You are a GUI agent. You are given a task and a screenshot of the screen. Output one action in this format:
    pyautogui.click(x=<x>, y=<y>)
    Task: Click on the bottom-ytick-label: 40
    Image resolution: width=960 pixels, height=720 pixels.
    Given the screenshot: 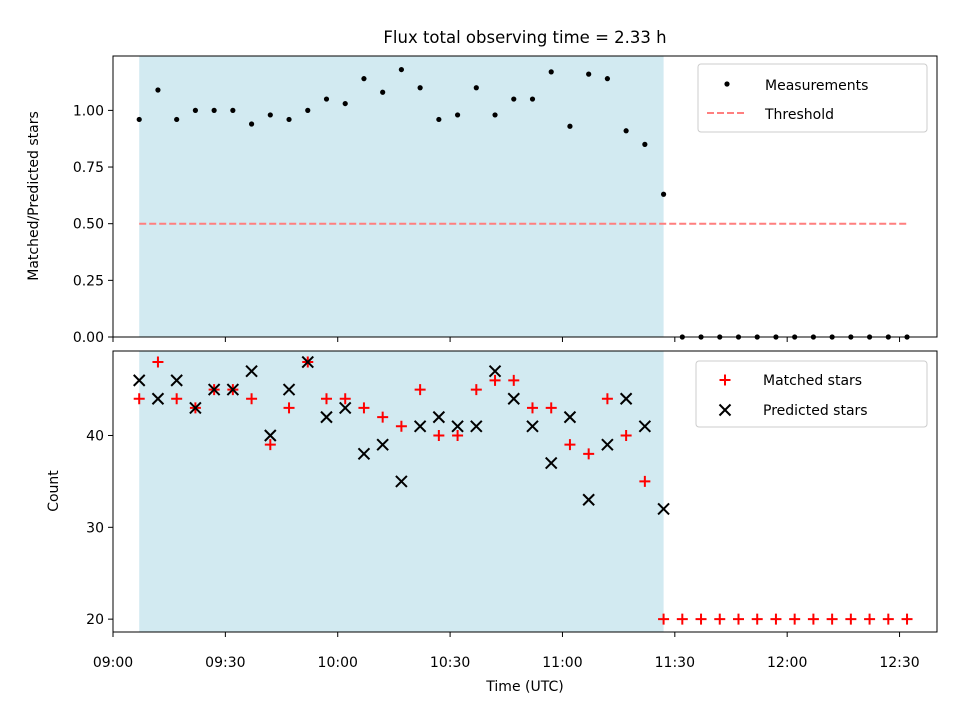 What is the action you would take?
    pyautogui.click(x=95, y=436)
    